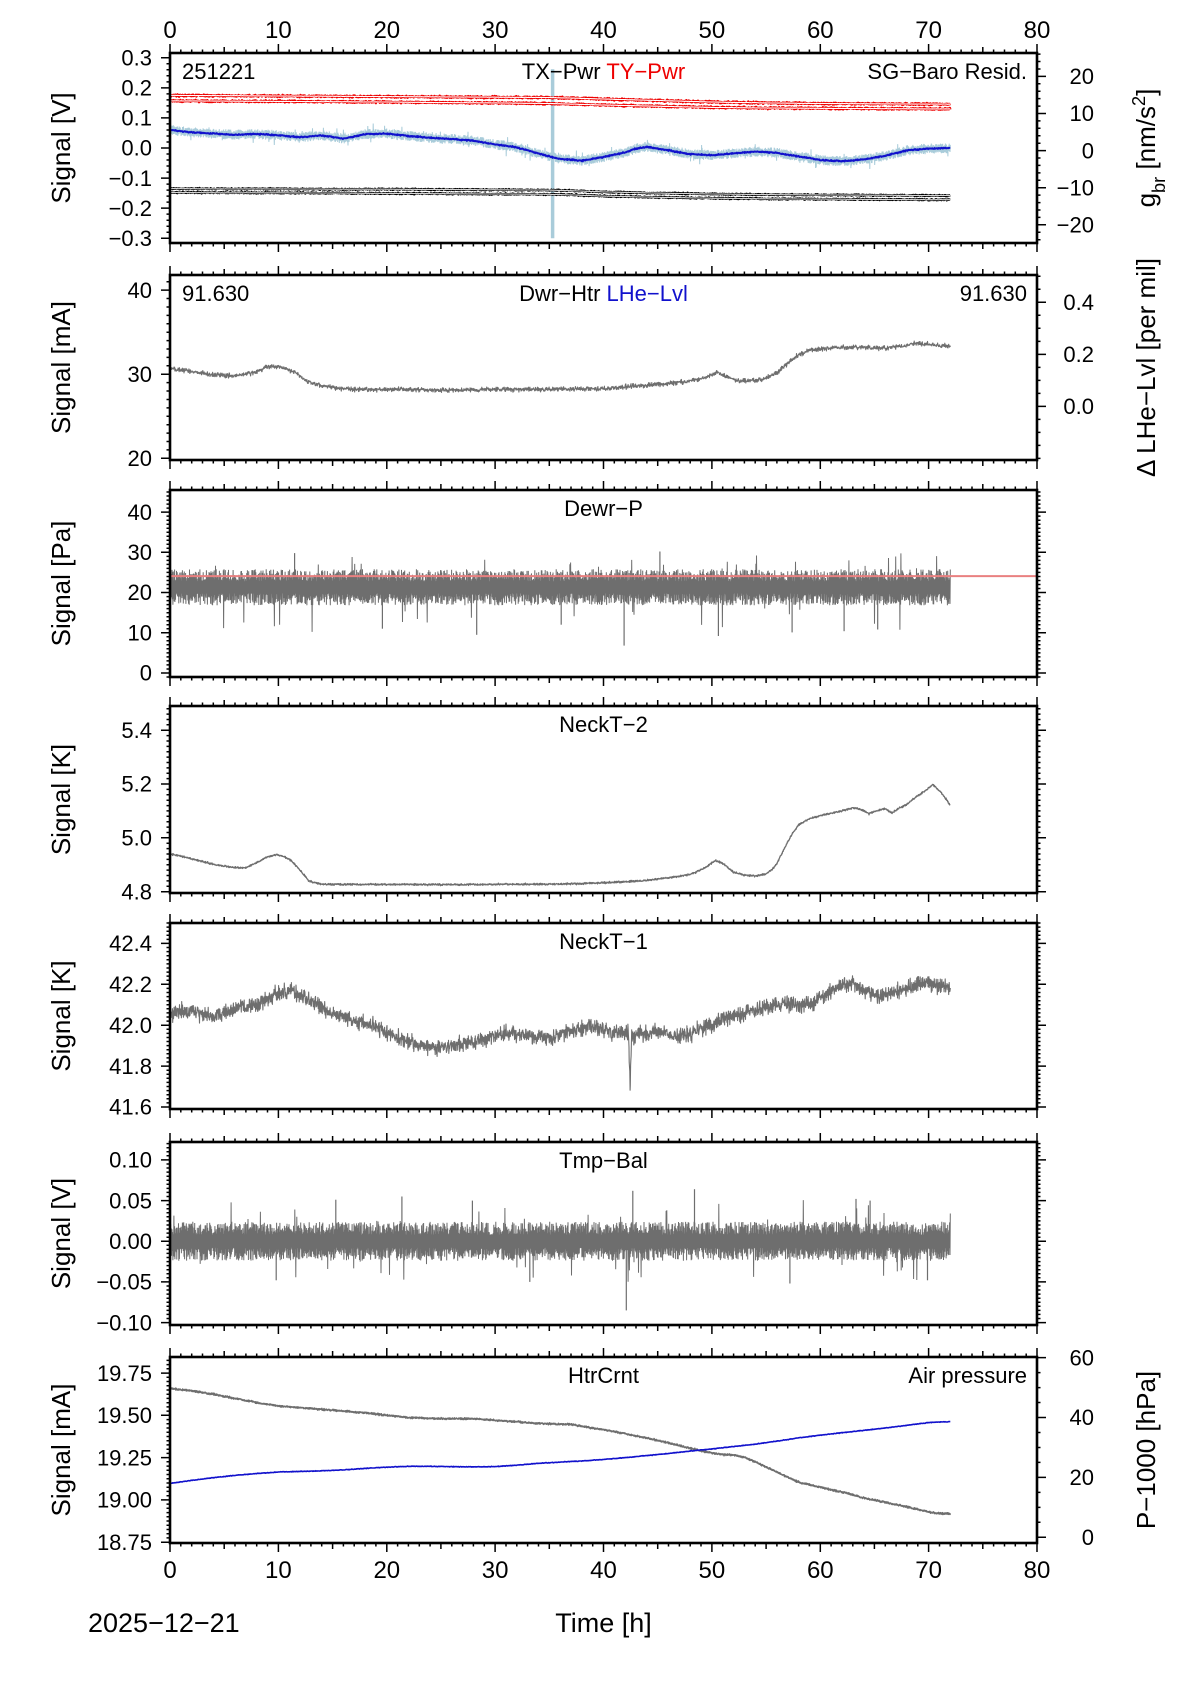 Image resolution: width=1190 pixels, height=1684 pixels. What do you see at coordinates (1078, 302) in the screenshot?
I see `right-tick-label: 0.4` at bounding box center [1078, 302].